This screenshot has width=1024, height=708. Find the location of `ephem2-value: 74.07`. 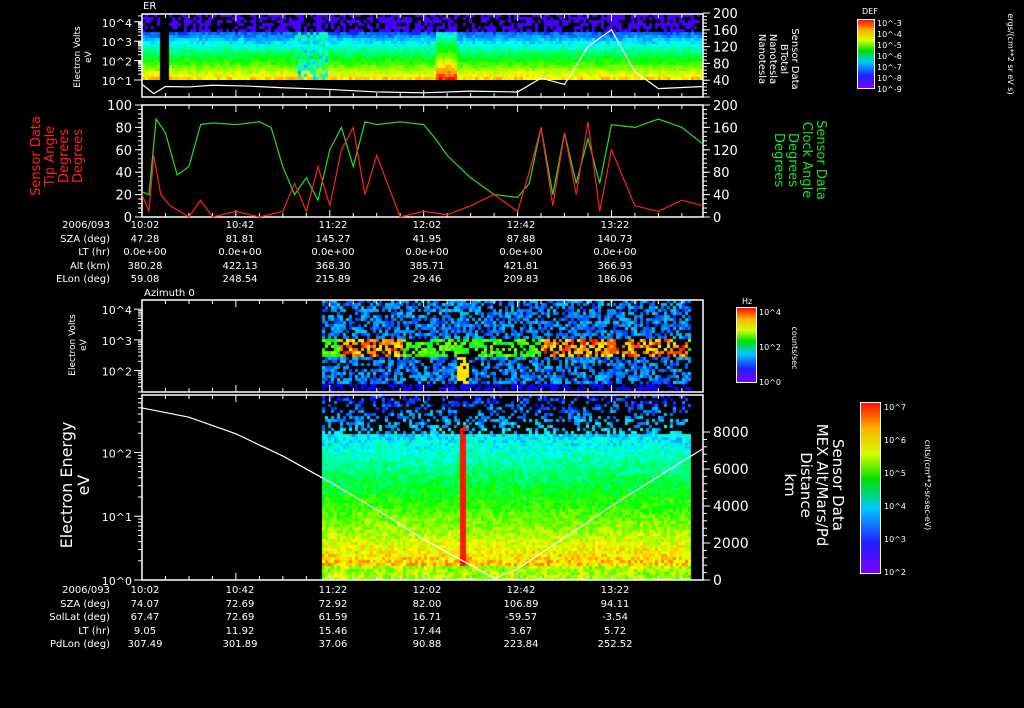

ephem2-value: 74.07 is located at coordinates (145, 604).